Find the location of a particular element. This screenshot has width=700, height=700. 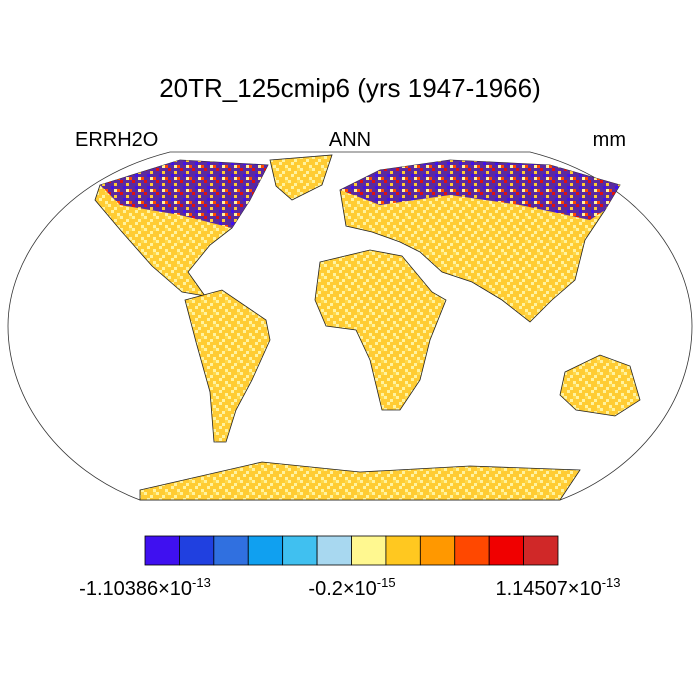

colorbar is located at coordinates (351, 550).